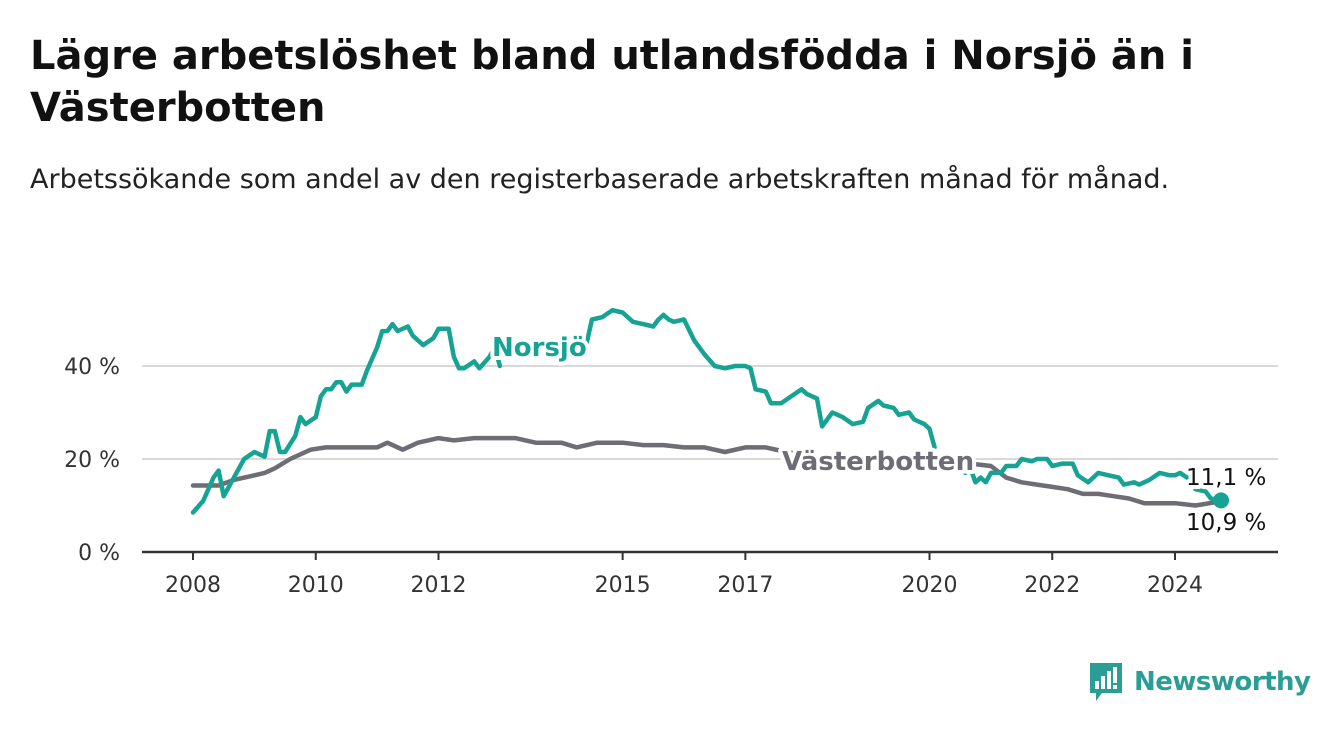 This screenshot has width=1340, height=734. Describe the element at coordinates (623, 585) in the screenshot. I see `x-tick-label: 2015` at that location.